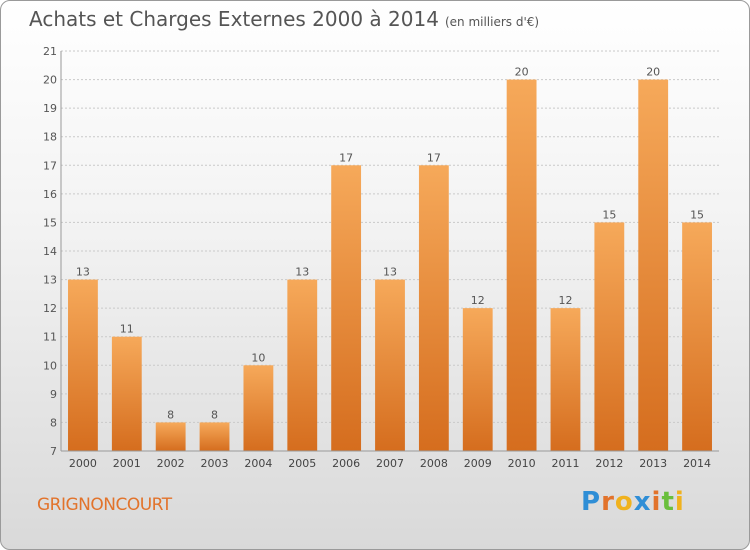 This screenshot has height=550, width=750. What do you see at coordinates (608, 502) in the screenshot?
I see `logo-letter: r` at bounding box center [608, 502].